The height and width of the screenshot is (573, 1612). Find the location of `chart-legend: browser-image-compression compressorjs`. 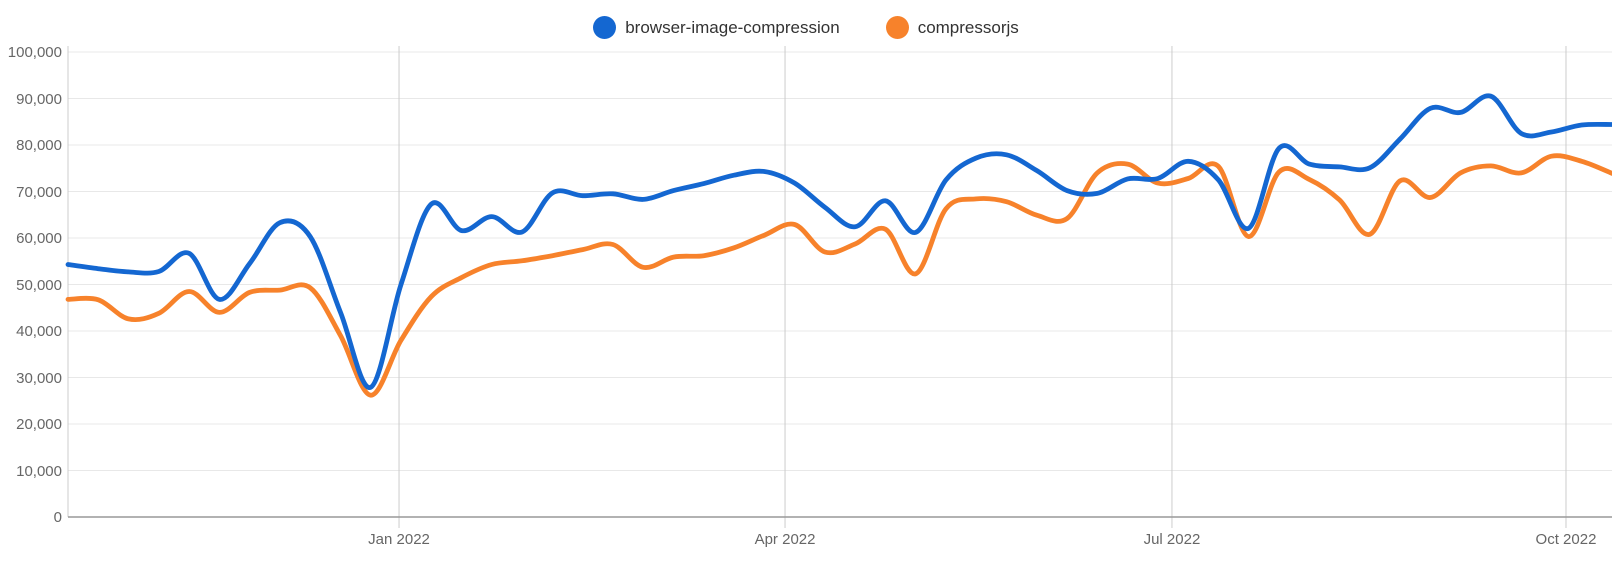

chart-legend: browser-image-compression compressorjs is located at coordinates (806, 27).